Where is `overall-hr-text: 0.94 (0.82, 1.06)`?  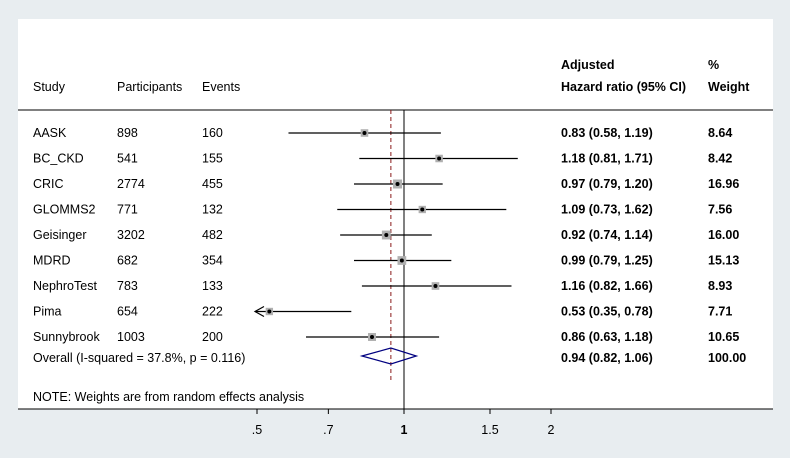 overall-hr-text: 0.94 (0.82, 1.06) is located at coordinates (607, 358).